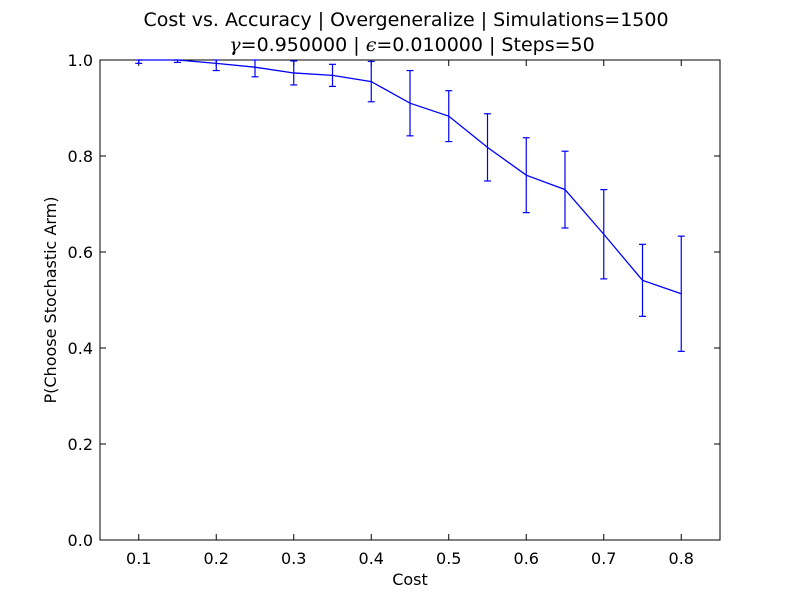 The height and width of the screenshot is (605, 800). I want to click on epsilon-value: =0.010000 | Steps=50, so click(485, 45).